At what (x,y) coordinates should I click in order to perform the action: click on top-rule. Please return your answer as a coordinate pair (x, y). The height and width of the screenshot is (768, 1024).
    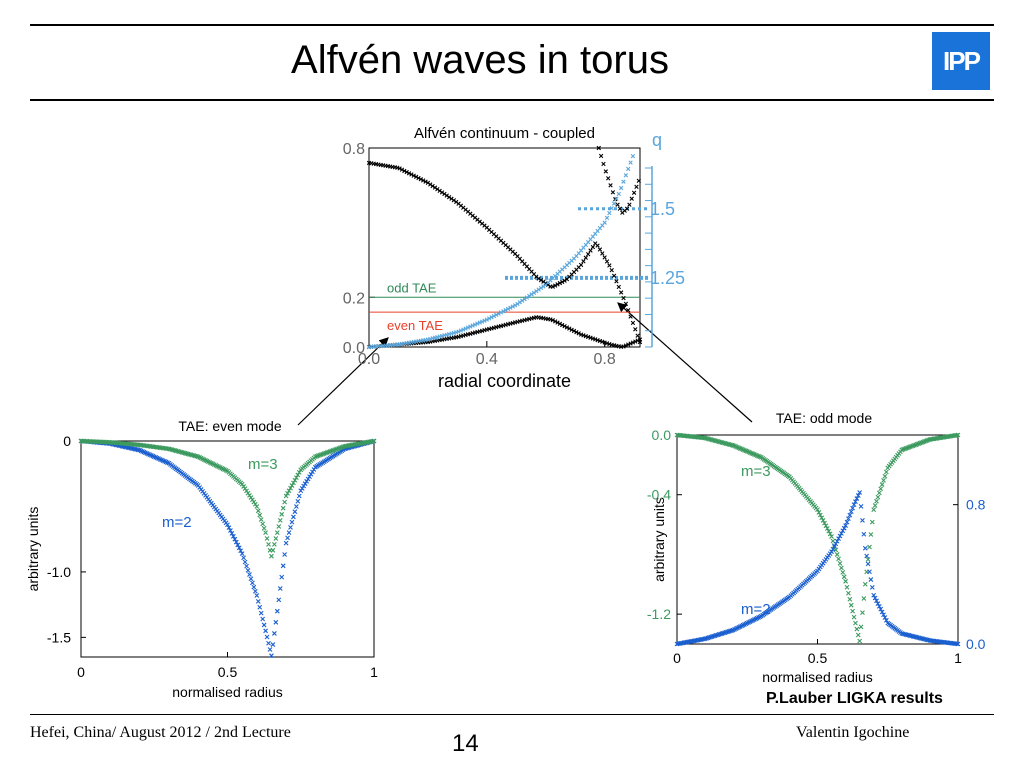
    Looking at the image, I should click on (512, 25).